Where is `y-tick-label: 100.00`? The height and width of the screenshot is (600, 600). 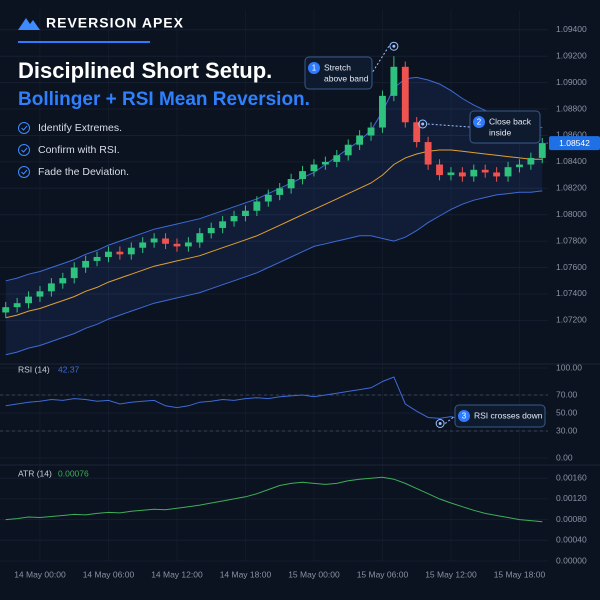 y-tick-label: 100.00 is located at coordinates (569, 367).